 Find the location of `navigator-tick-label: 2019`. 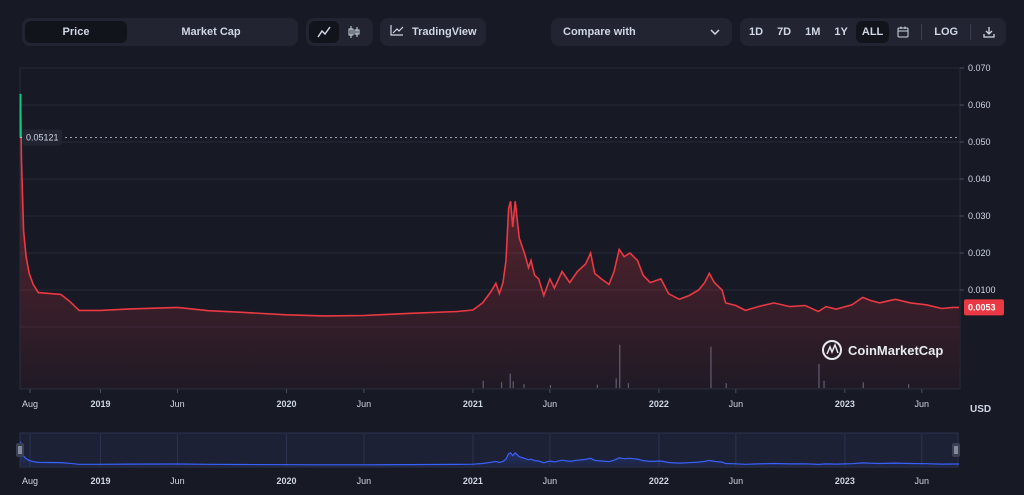

navigator-tick-label: 2019 is located at coordinates (100, 481).